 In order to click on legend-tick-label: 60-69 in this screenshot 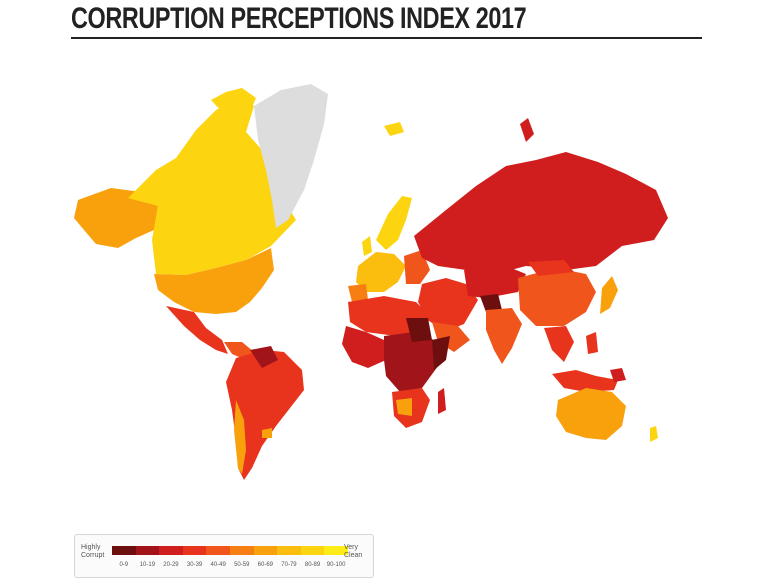, I will do `click(265, 565)`.